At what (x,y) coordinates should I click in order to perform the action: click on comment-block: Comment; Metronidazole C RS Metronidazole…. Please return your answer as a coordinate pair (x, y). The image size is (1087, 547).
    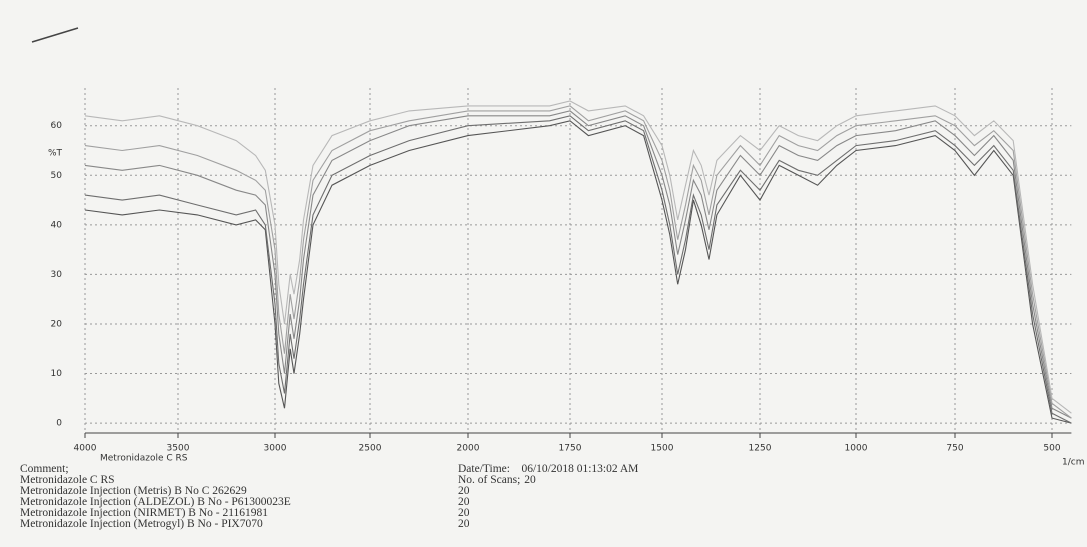
    Looking at the image, I should click on (157, 496).